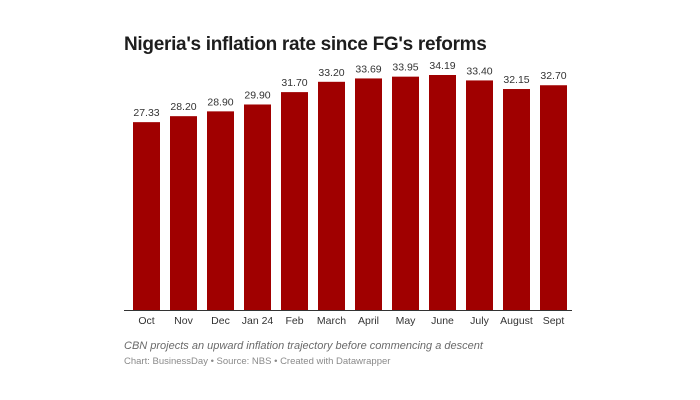 This screenshot has width=700, height=400. I want to click on x-tick-label: August, so click(516, 321).